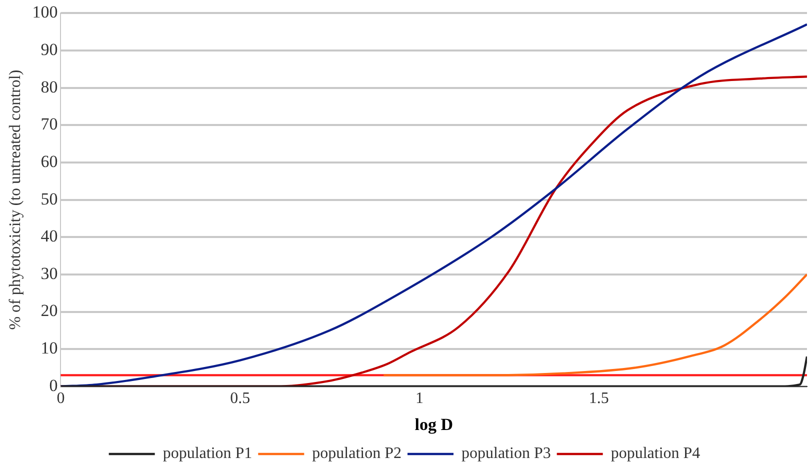 The width and height of the screenshot is (809, 476). What do you see at coordinates (15, 200) in the screenshot?
I see `y-axis-title: % of phytotoxicity (to untreated control)` at bounding box center [15, 200].